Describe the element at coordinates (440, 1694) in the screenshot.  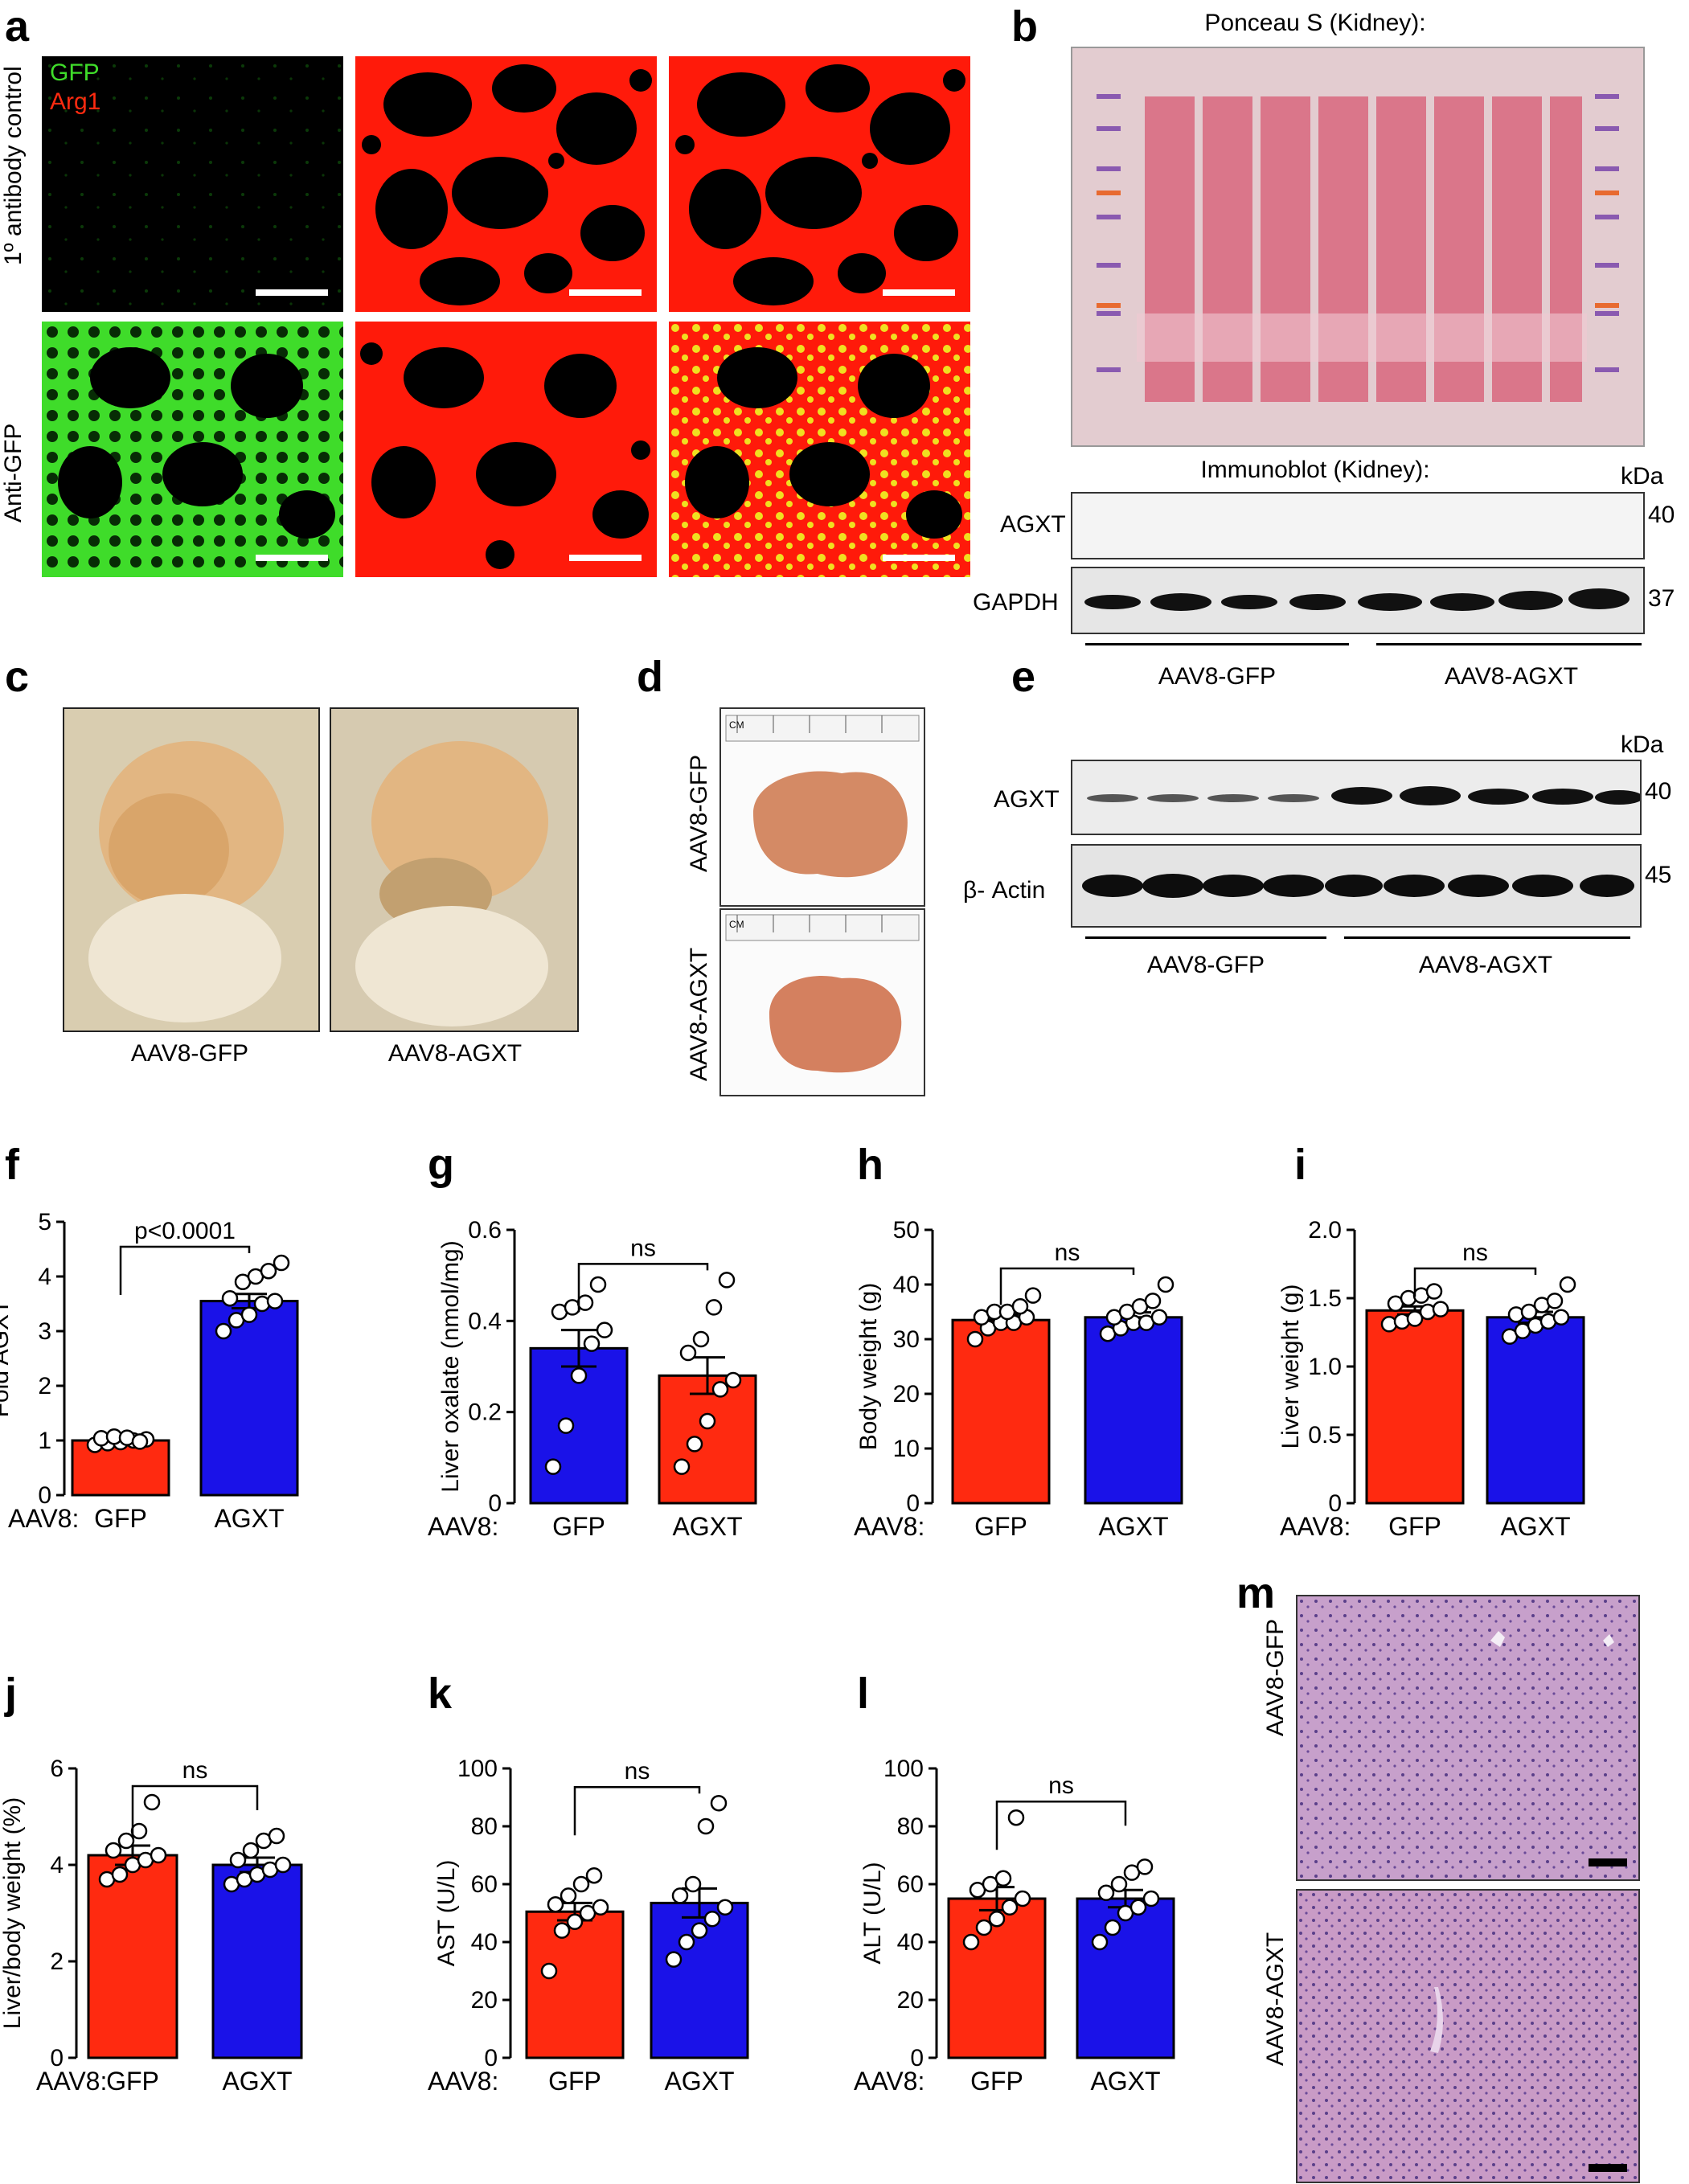
I see `panel-k-label: k` at that location.